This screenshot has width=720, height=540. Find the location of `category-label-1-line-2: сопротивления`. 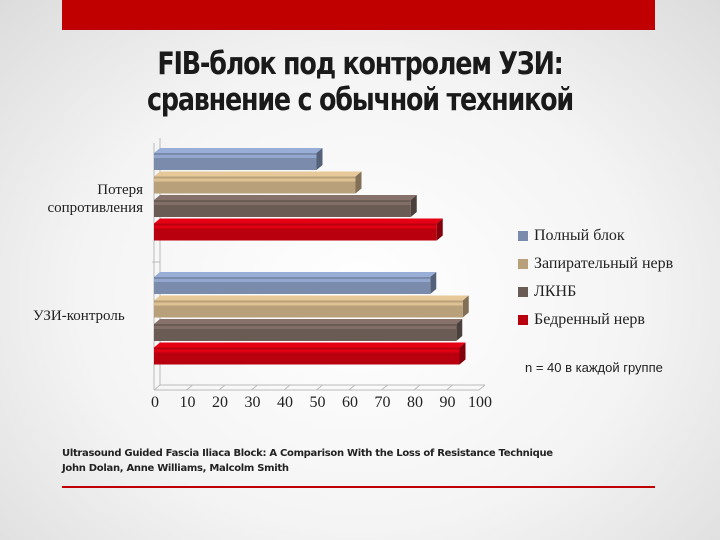

category-label-1-line-2: сопротивления is located at coordinates (73, 208).